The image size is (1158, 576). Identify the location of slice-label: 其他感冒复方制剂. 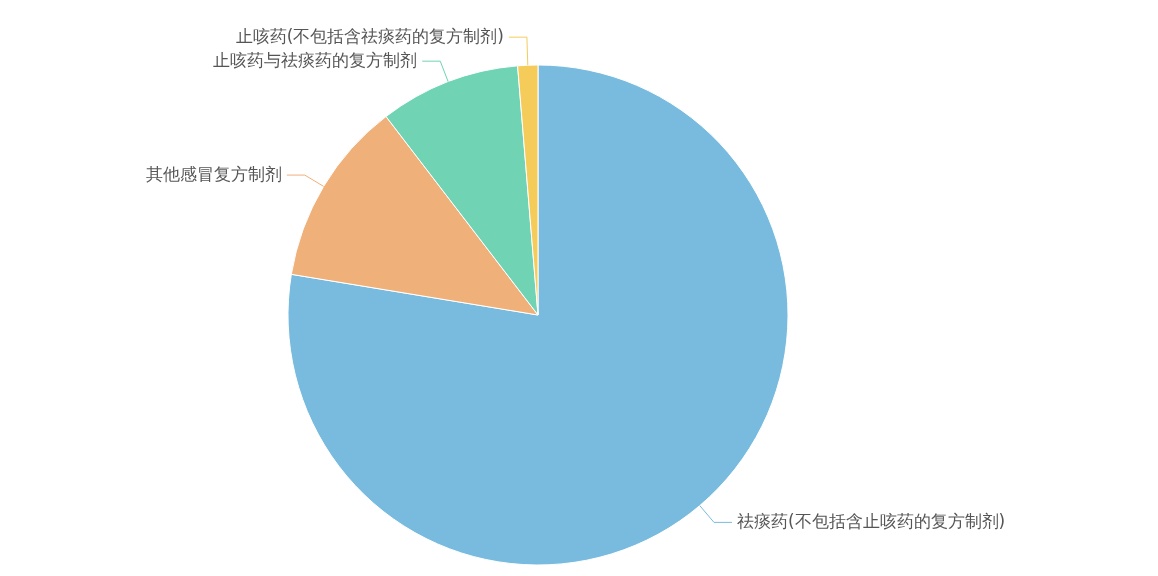
(213, 174).